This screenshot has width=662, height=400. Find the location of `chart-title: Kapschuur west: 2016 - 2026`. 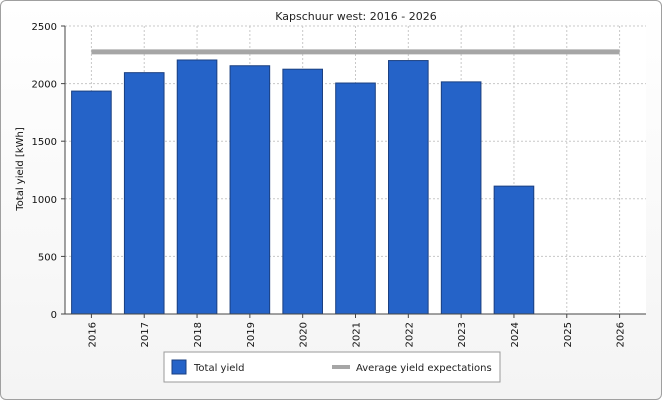

chart-title: Kapschuur west: 2016 - 2026 is located at coordinates (355, 16).